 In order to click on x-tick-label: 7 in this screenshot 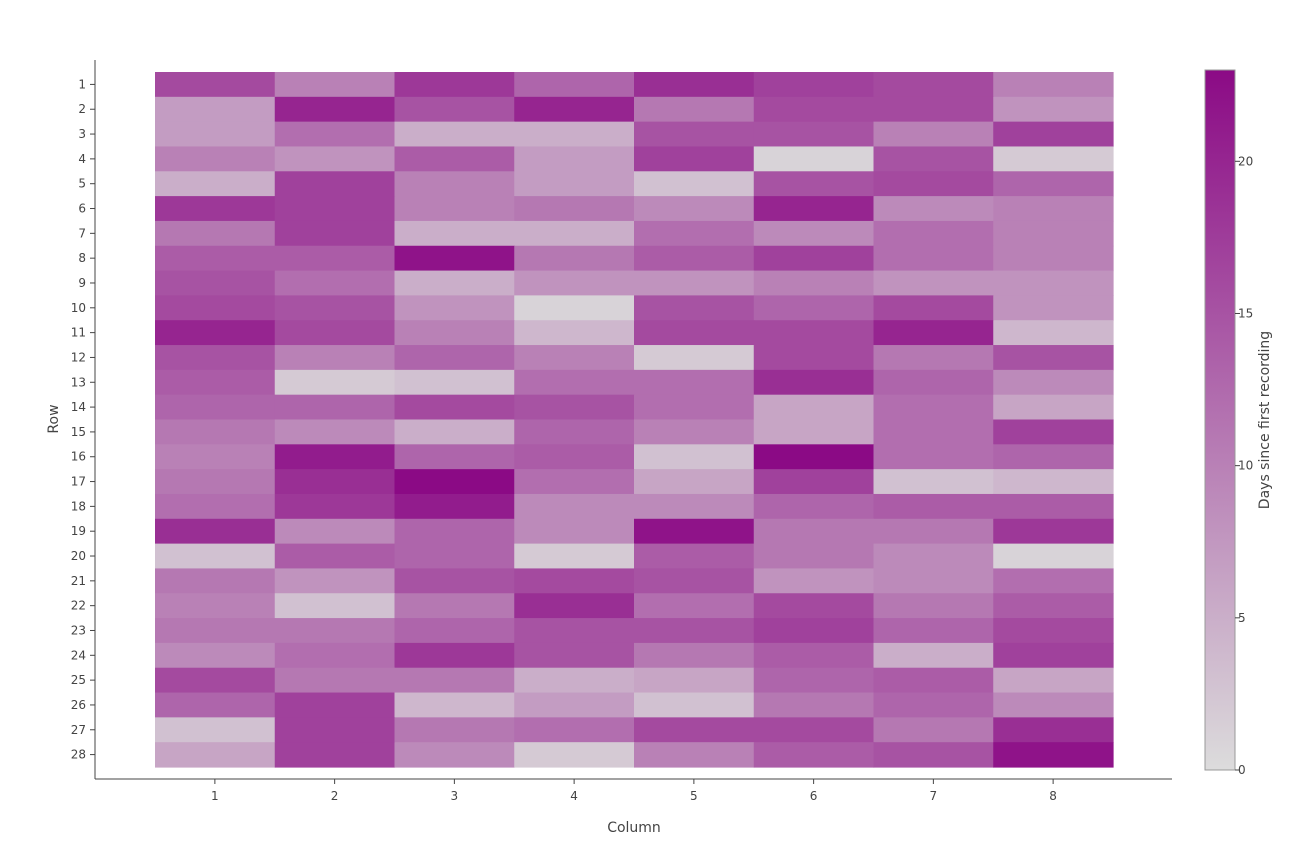, I will do `click(934, 796)`.